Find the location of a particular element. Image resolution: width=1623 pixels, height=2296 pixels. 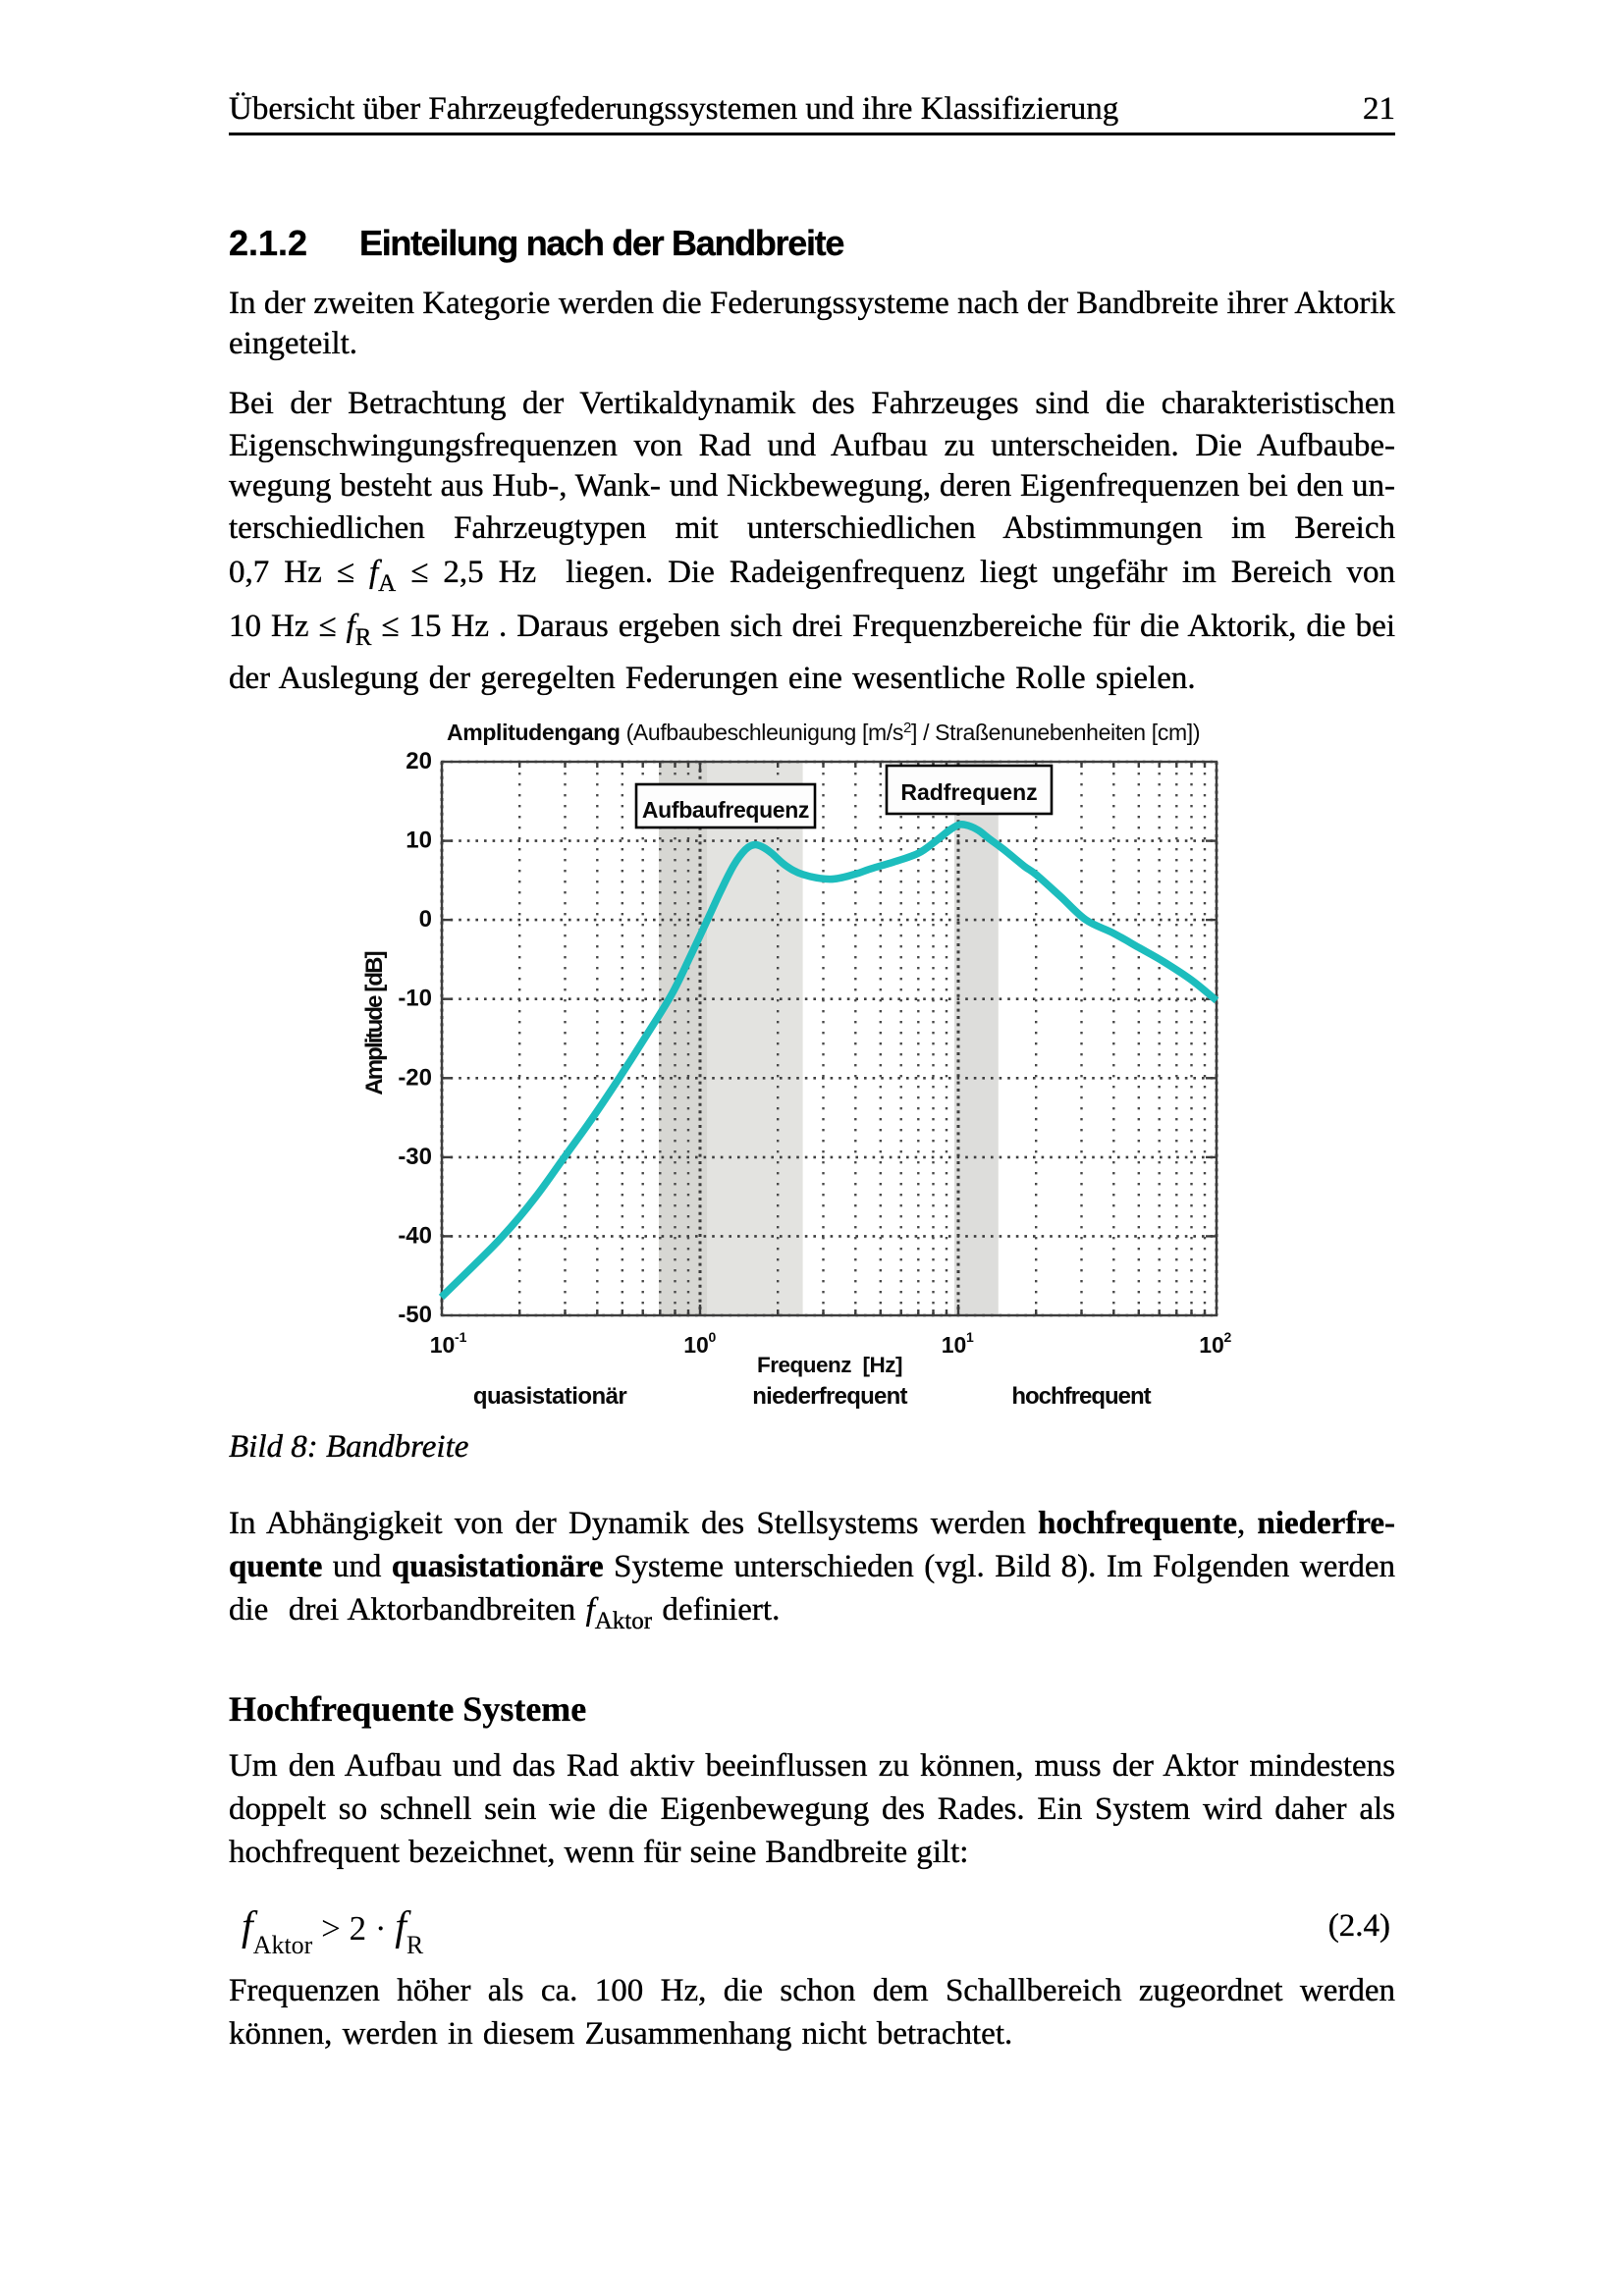

svg-text: -40 is located at coordinates (415, 1235).